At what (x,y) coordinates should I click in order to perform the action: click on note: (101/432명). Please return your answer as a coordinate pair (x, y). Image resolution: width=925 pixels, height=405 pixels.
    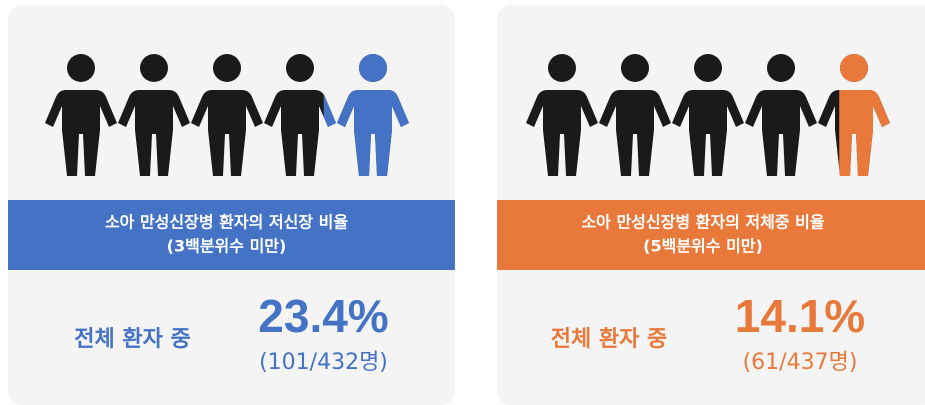
    Looking at the image, I should click on (323, 362).